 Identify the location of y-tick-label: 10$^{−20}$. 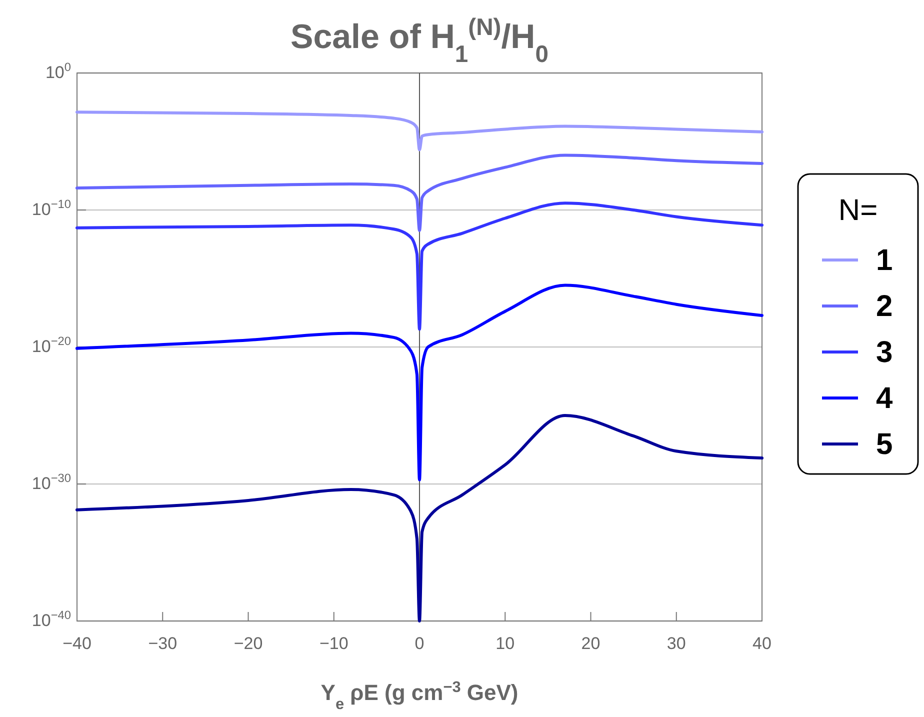
(52, 345).